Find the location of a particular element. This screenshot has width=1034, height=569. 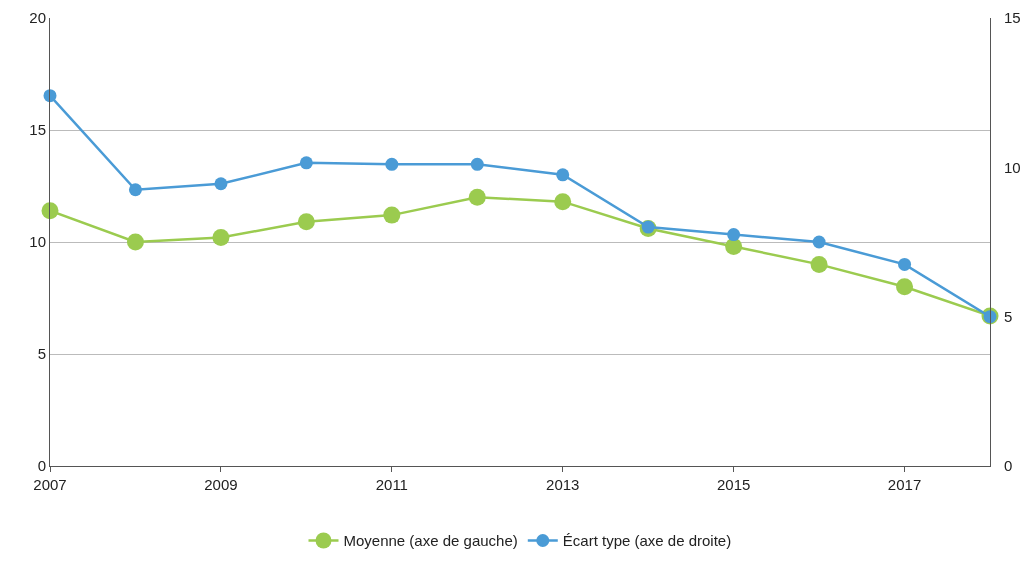

y-tick-label: 15 is located at coordinates (37, 130).